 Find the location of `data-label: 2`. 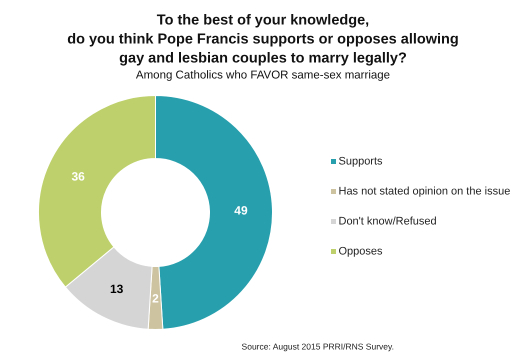

data-label: 2 is located at coordinates (156, 299).